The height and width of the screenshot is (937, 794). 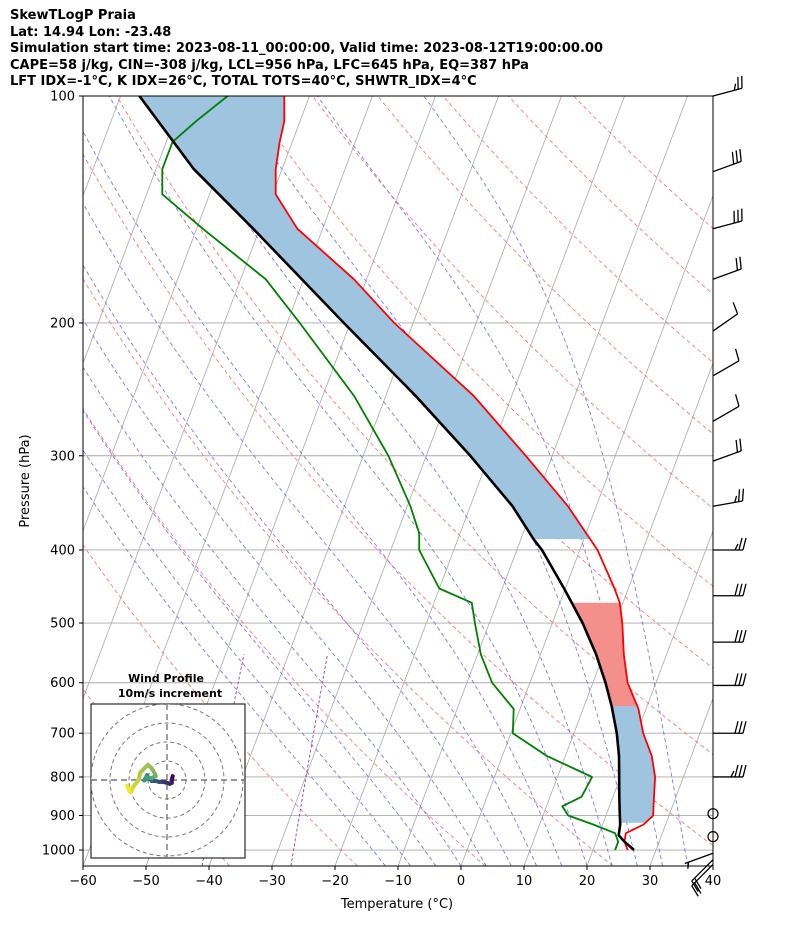 I want to click on x-tick-label: 30, so click(x=650, y=881).